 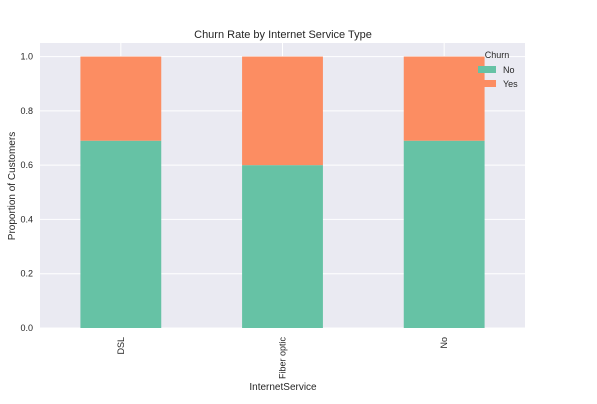 What do you see at coordinates (444, 98) in the screenshot?
I see `bar-no-yes` at bounding box center [444, 98].